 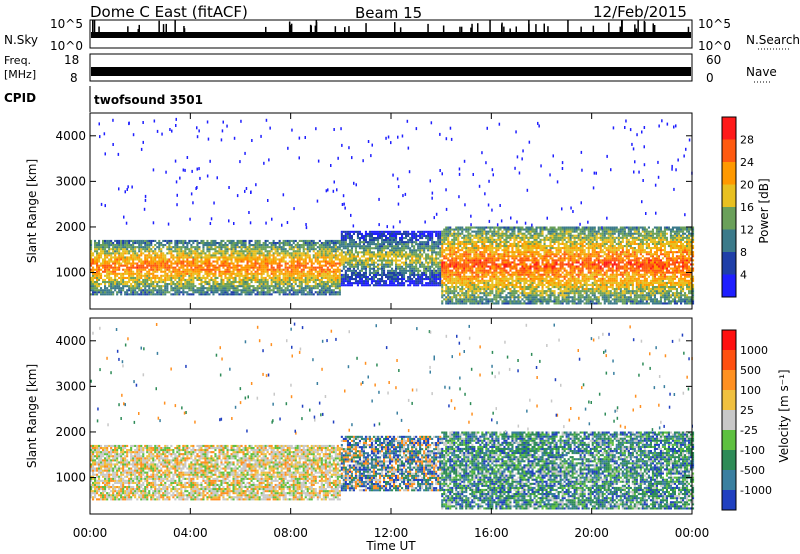 What do you see at coordinates (635, 28) in the screenshot?
I see `nsky-spike` at bounding box center [635, 28].